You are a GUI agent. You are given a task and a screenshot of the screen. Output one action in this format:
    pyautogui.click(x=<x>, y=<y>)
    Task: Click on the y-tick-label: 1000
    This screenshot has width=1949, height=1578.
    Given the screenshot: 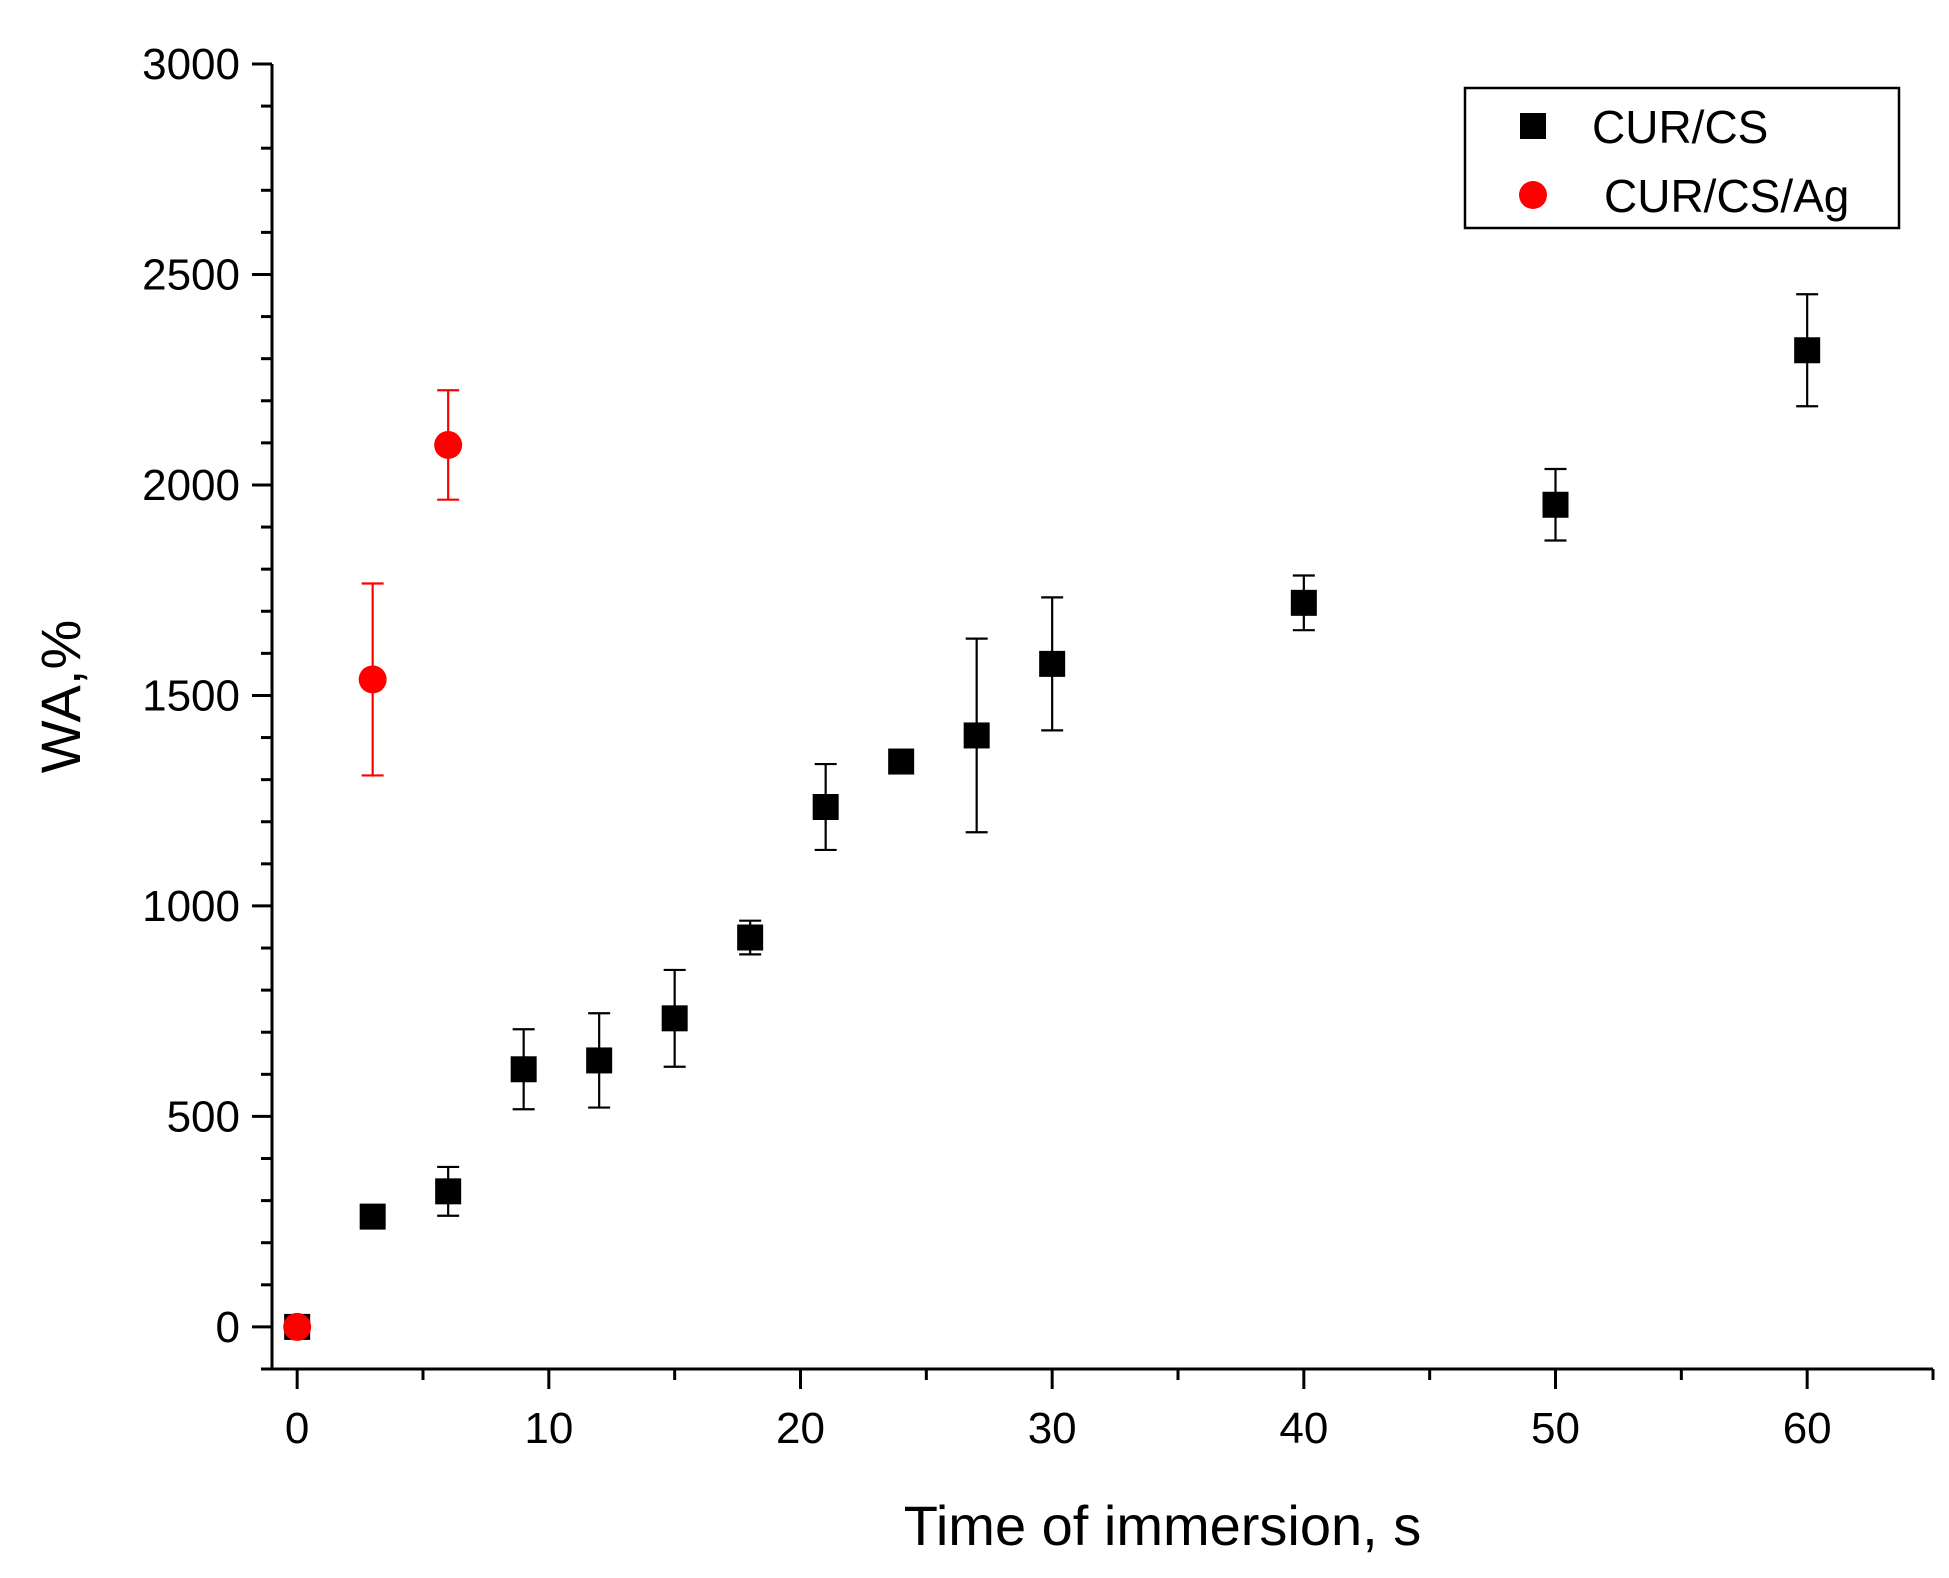 What is the action you would take?
    pyautogui.click(x=191, y=906)
    